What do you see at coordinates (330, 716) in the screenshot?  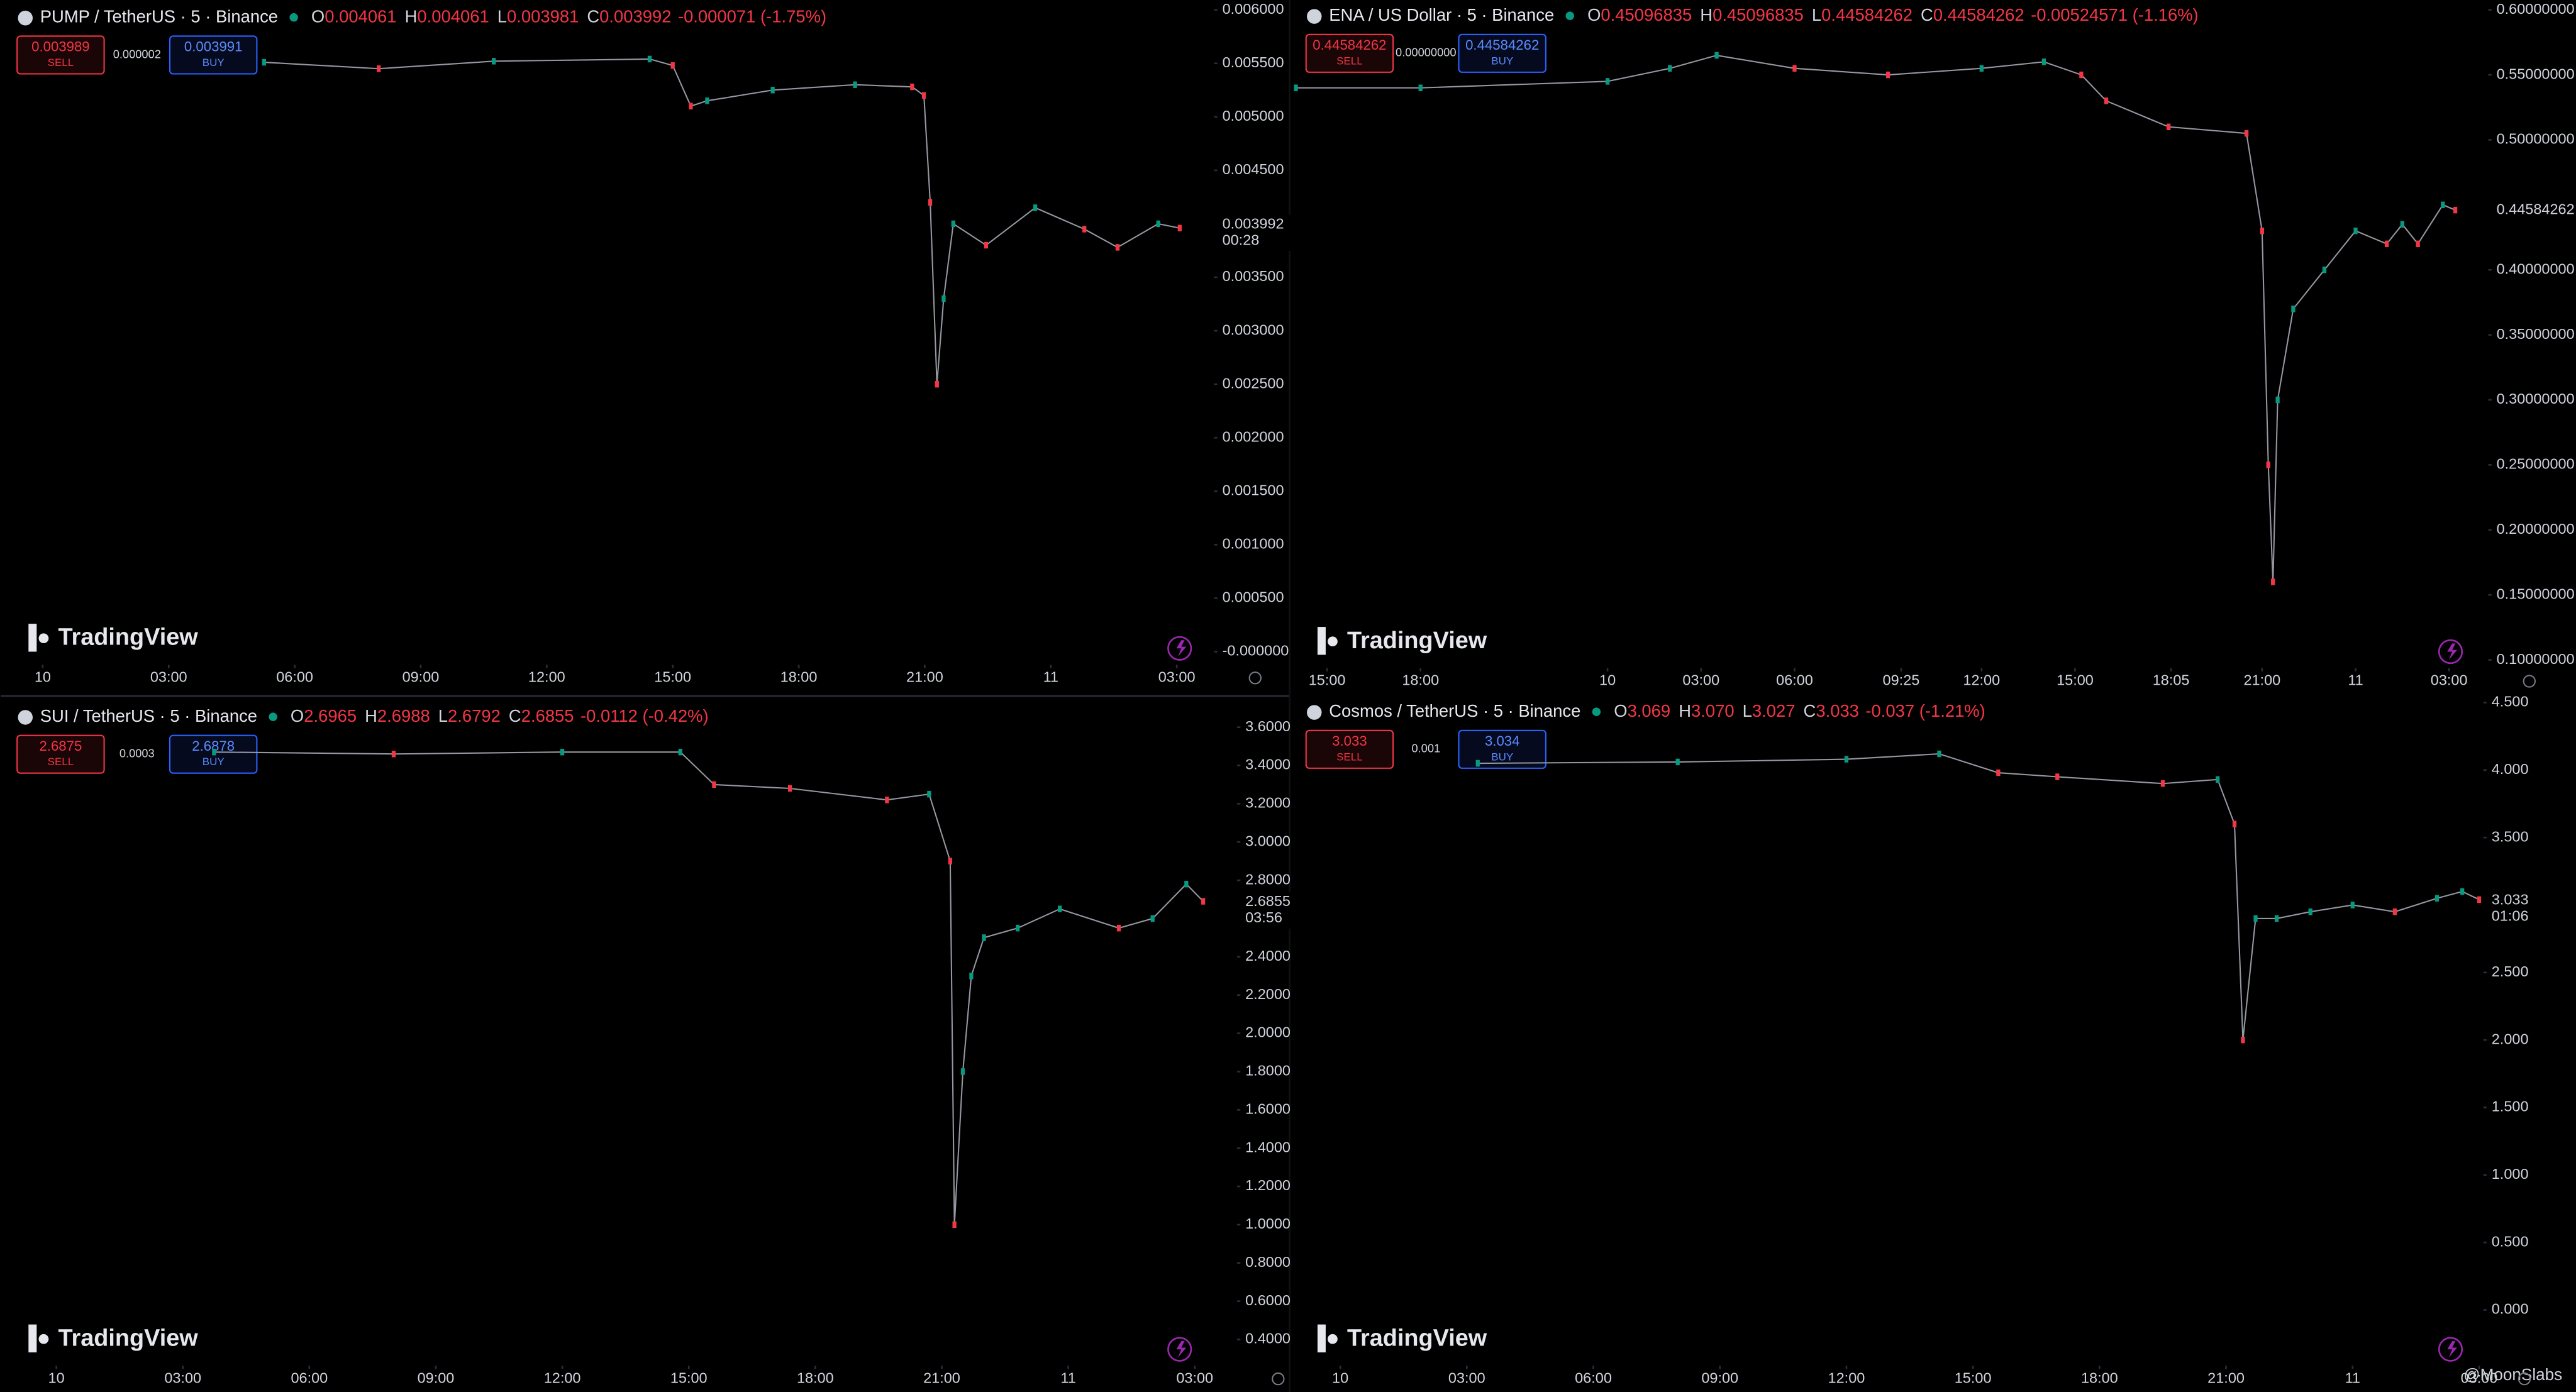 I see `ohlc-value: 2.6965` at bounding box center [330, 716].